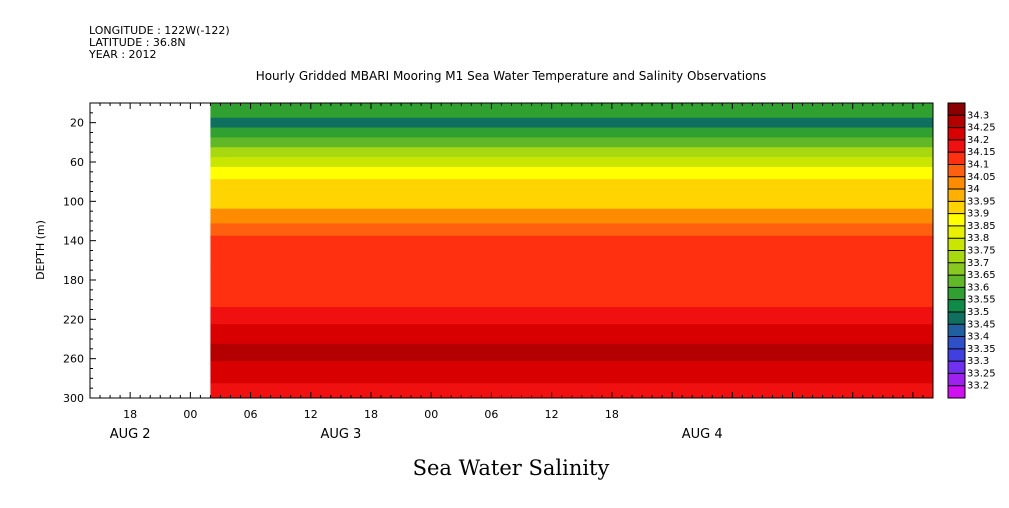 Image resolution: width=1009 pixels, height=508 pixels. What do you see at coordinates (981, 128) in the screenshot?
I see `colorbar-label: 34.25` at bounding box center [981, 128].